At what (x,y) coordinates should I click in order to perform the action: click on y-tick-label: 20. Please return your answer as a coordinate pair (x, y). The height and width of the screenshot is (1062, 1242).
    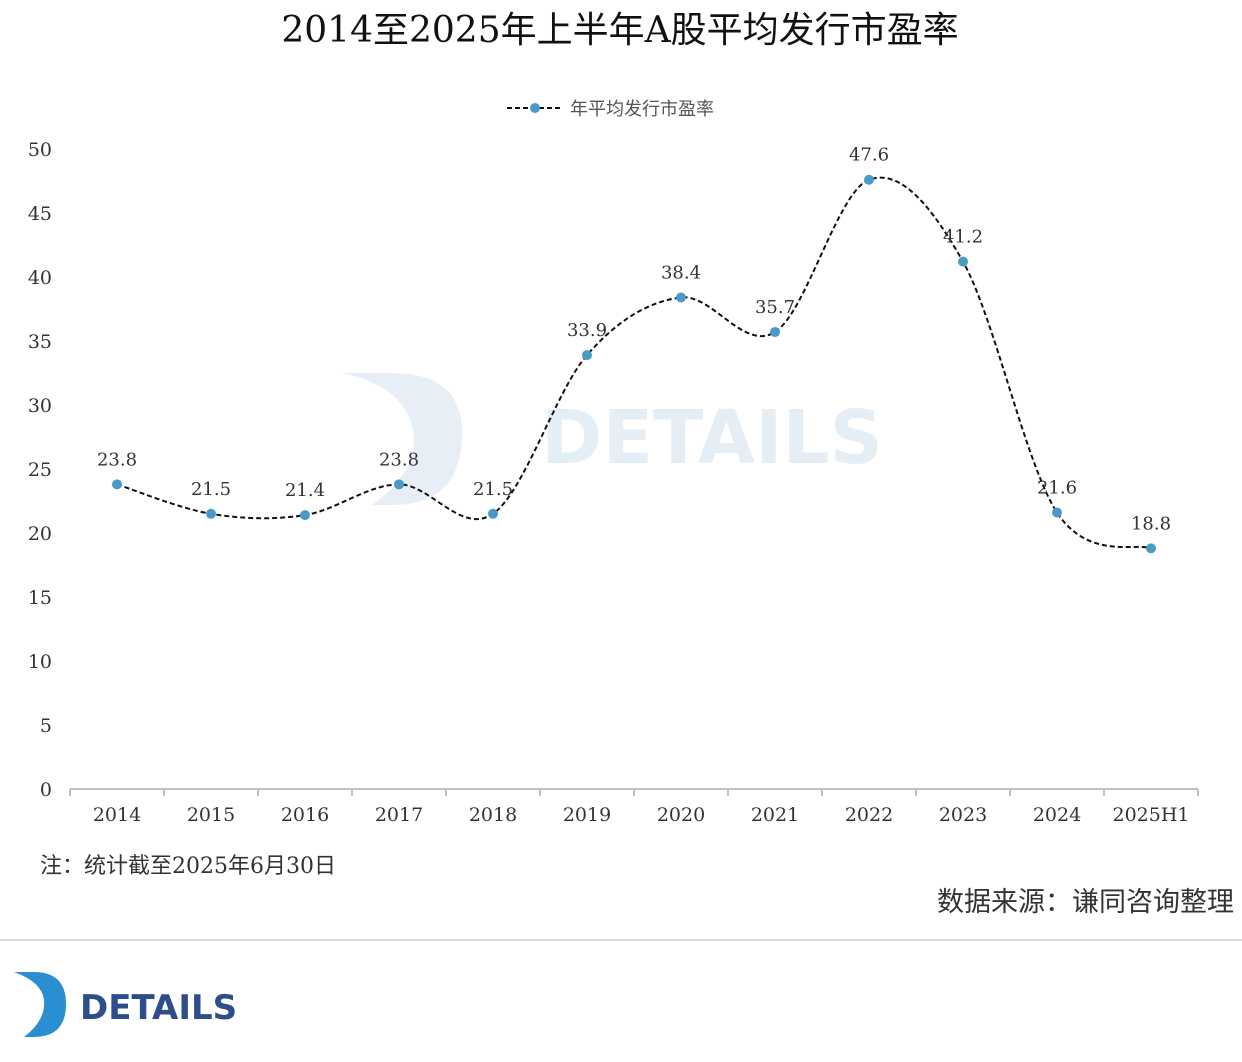
    Looking at the image, I should click on (40, 534).